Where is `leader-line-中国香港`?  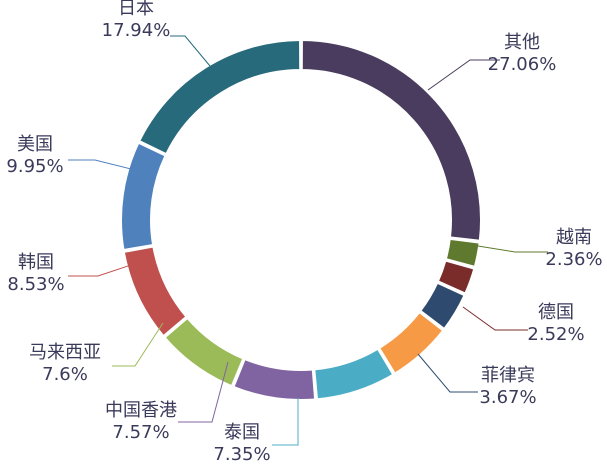
leader-line-中国香港 is located at coordinates (203, 392).